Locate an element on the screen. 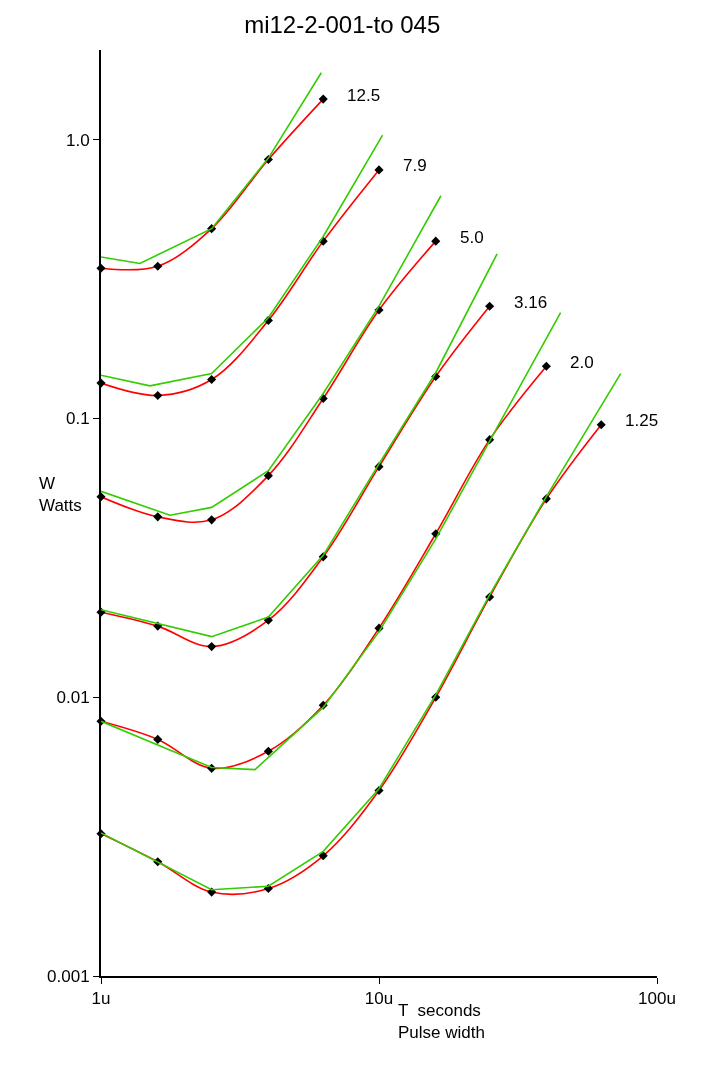 The height and width of the screenshot is (1072, 713). series-label: 7.9 is located at coordinates (415, 165).